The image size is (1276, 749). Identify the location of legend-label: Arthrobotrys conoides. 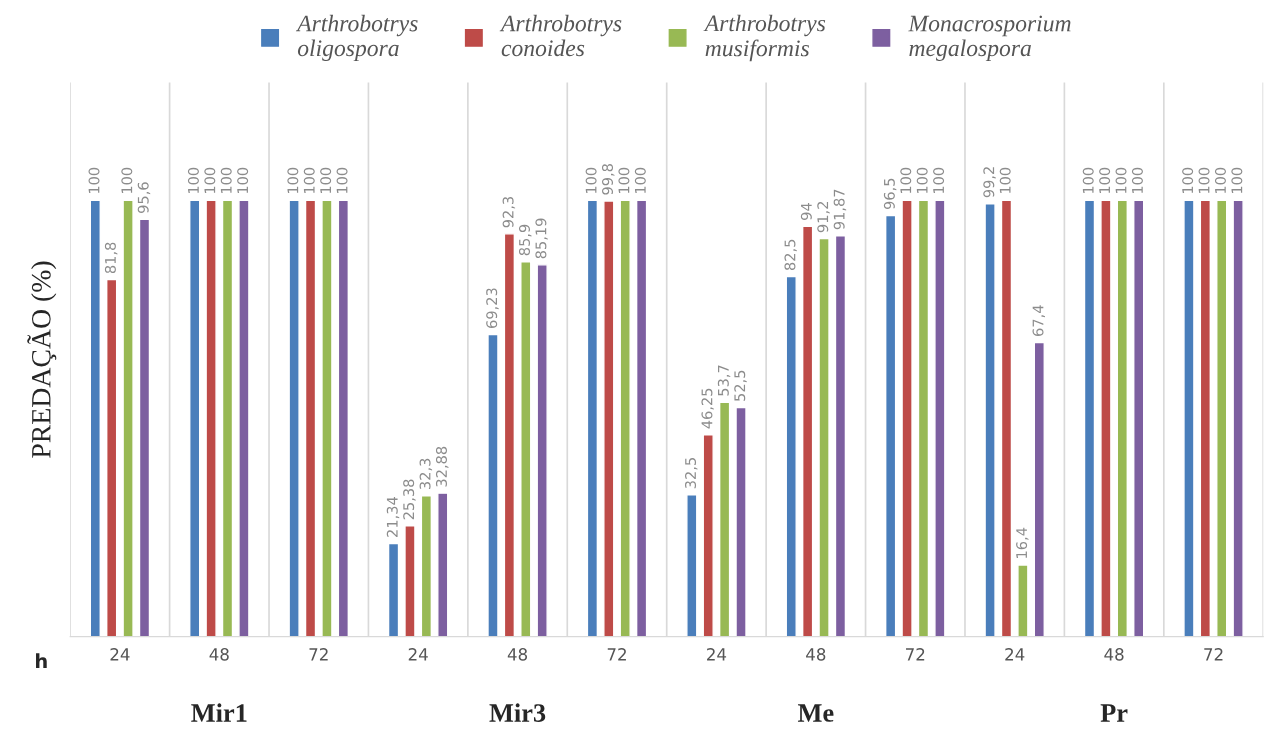
(560, 35).